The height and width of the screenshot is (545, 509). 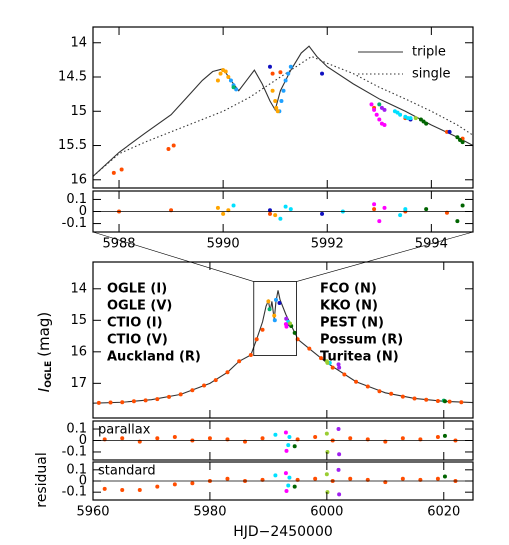 I want to click on legend-label: CTIO (V), so click(x=137, y=340).